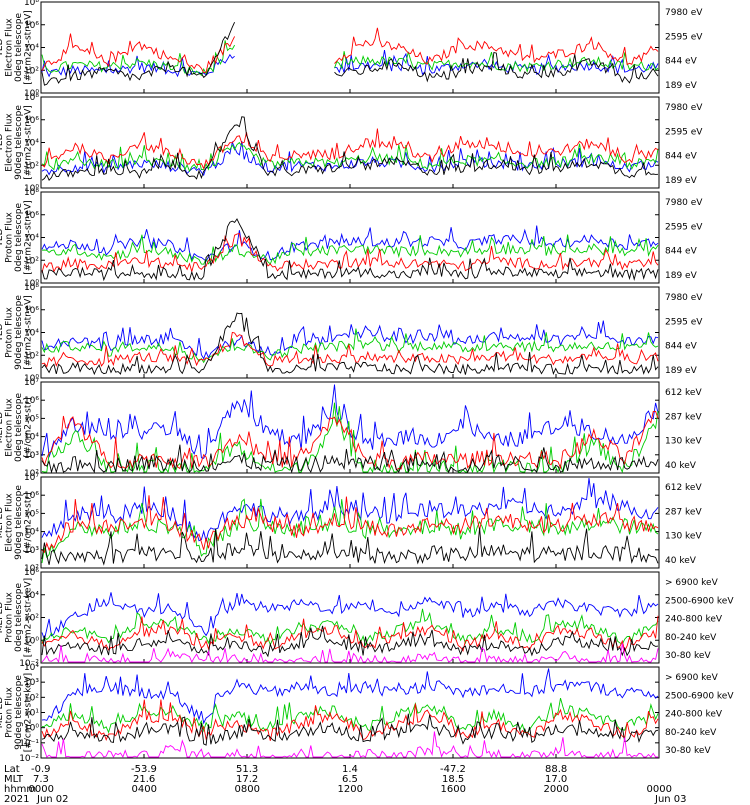 This screenshot has width=750, height=805. I want to click on footer-cell-lat: 1.4, so click(350, 769).